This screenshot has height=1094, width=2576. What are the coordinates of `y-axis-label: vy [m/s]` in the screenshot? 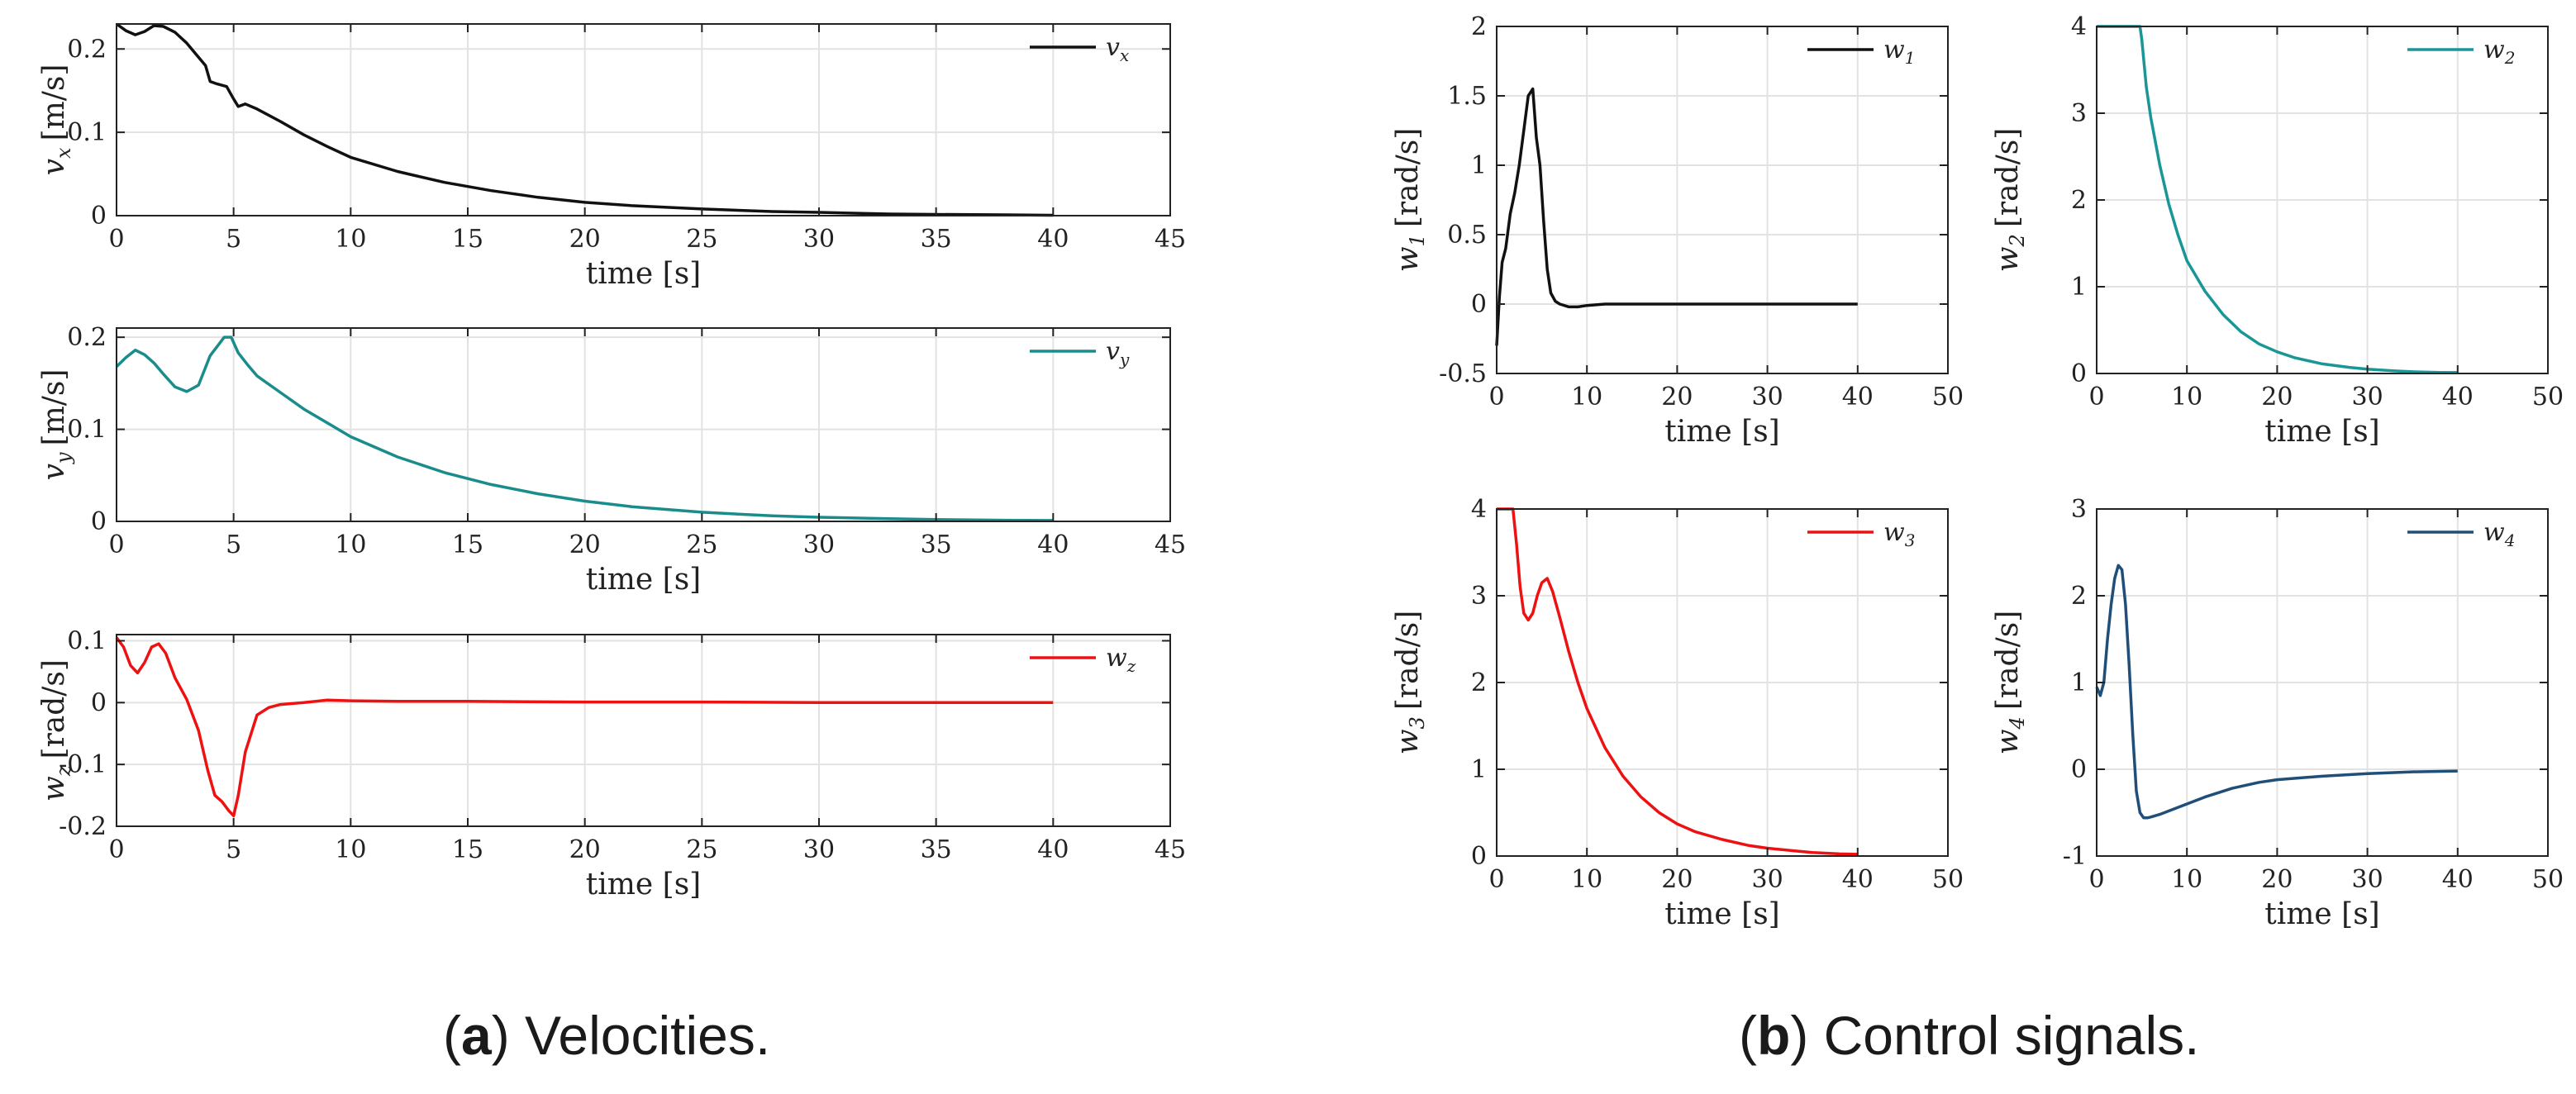 It's located at (56, 425).